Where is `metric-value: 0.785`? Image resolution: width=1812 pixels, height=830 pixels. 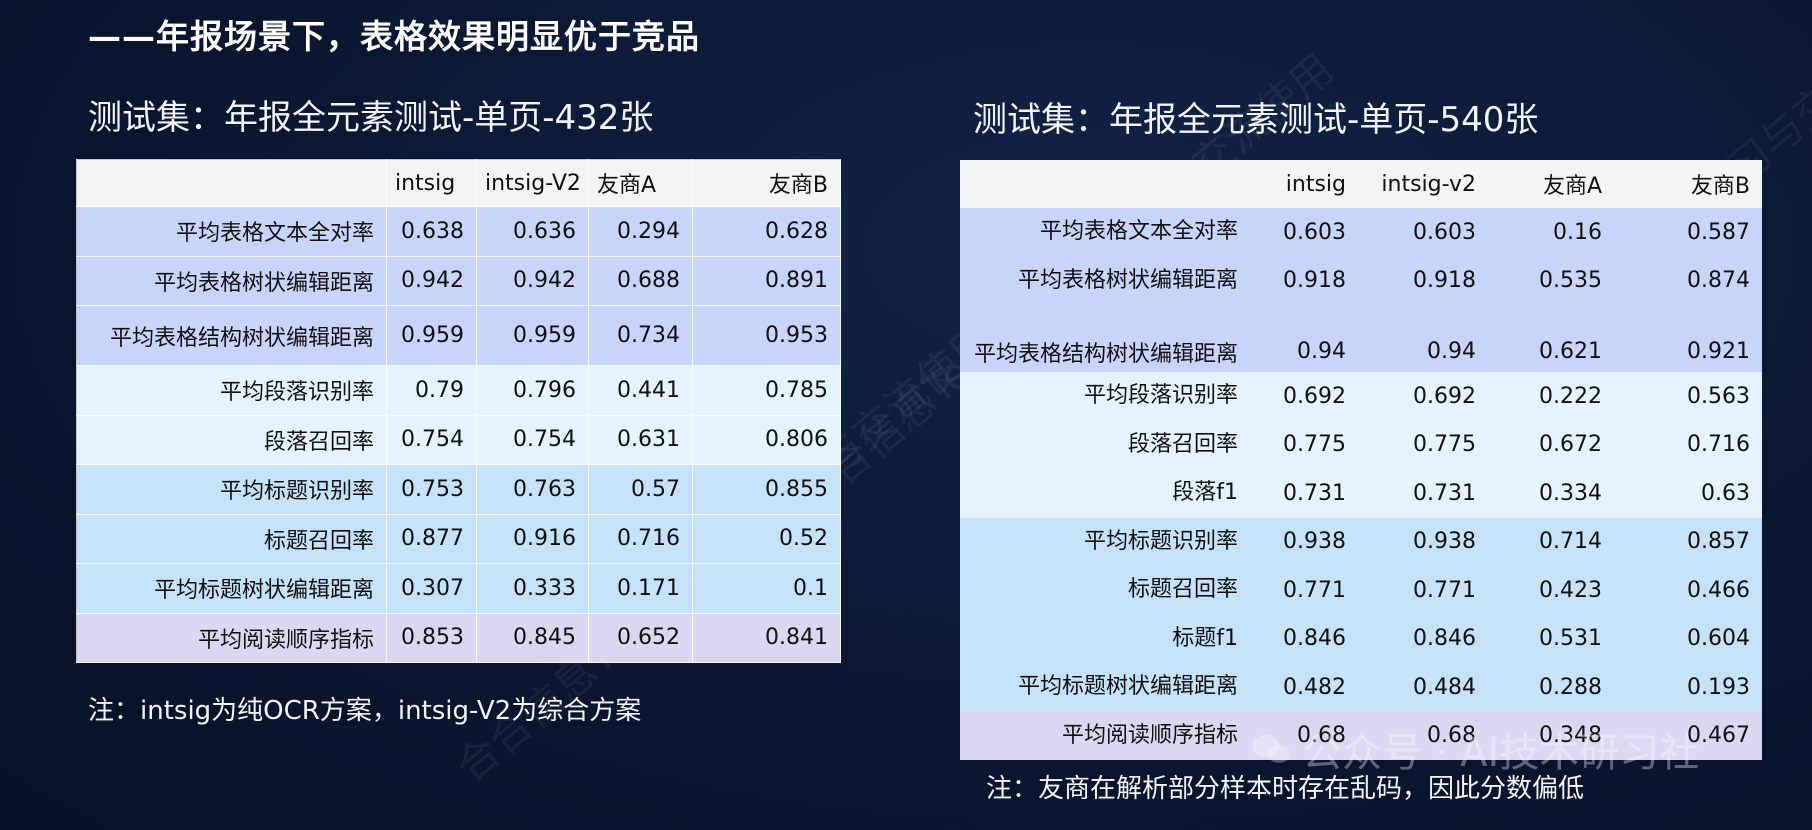 metric-value: 0.785 is located at coordinates (766, 390).